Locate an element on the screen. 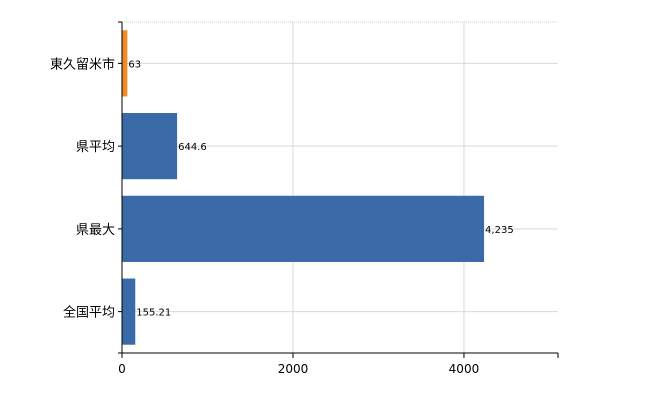 The height and width of the screenshot is (404, 650). bar-value-label: 4,235 is located at coordinates (499, 230).